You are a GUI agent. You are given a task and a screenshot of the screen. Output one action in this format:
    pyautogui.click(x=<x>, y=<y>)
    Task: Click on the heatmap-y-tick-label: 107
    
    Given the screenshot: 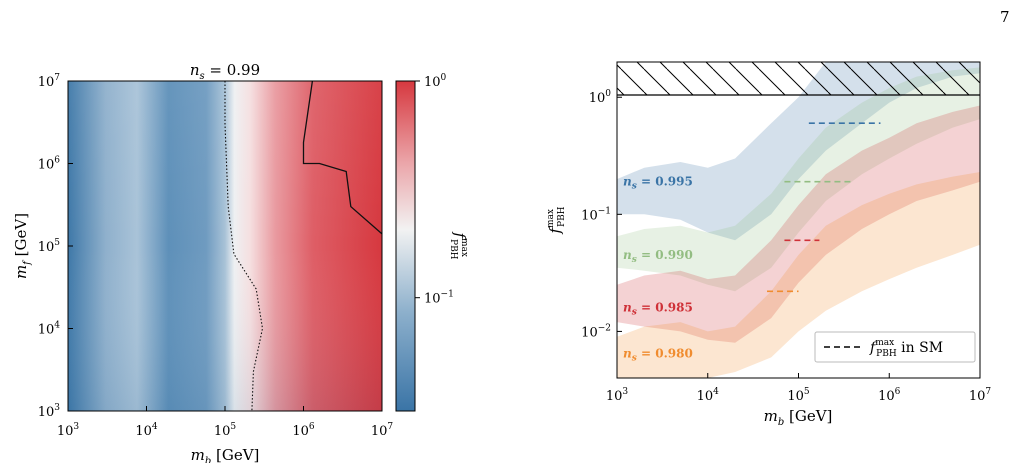 What is the action you would take?
    pyautogui.click(x=49, y=81)
    